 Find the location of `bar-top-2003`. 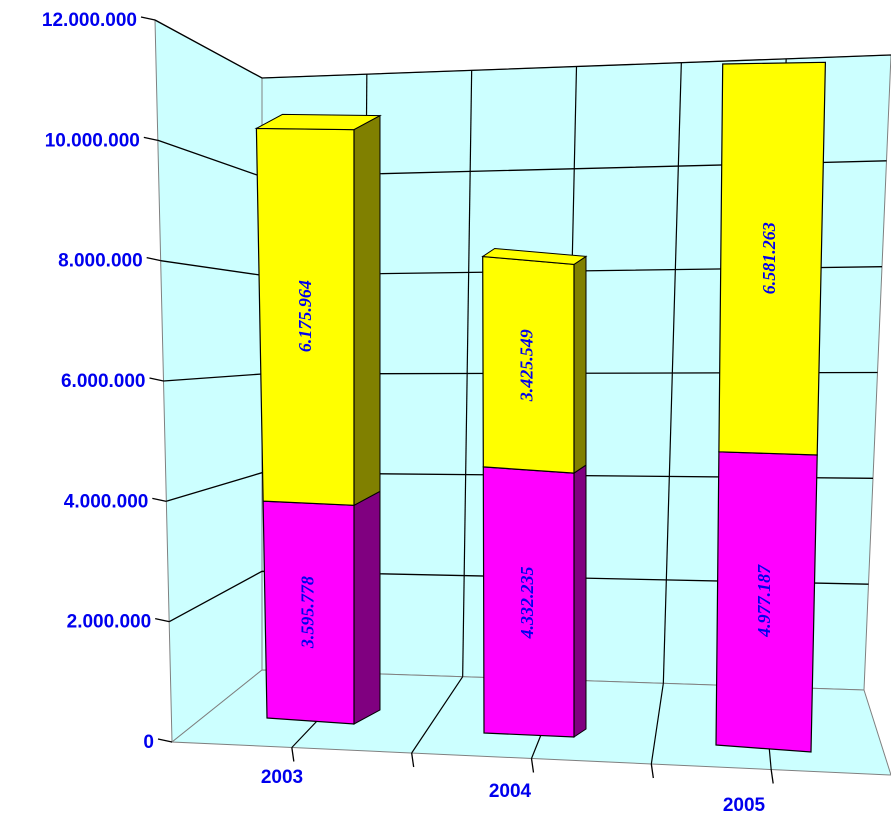

bar-top-2003 is located at coordinates (318, 122).